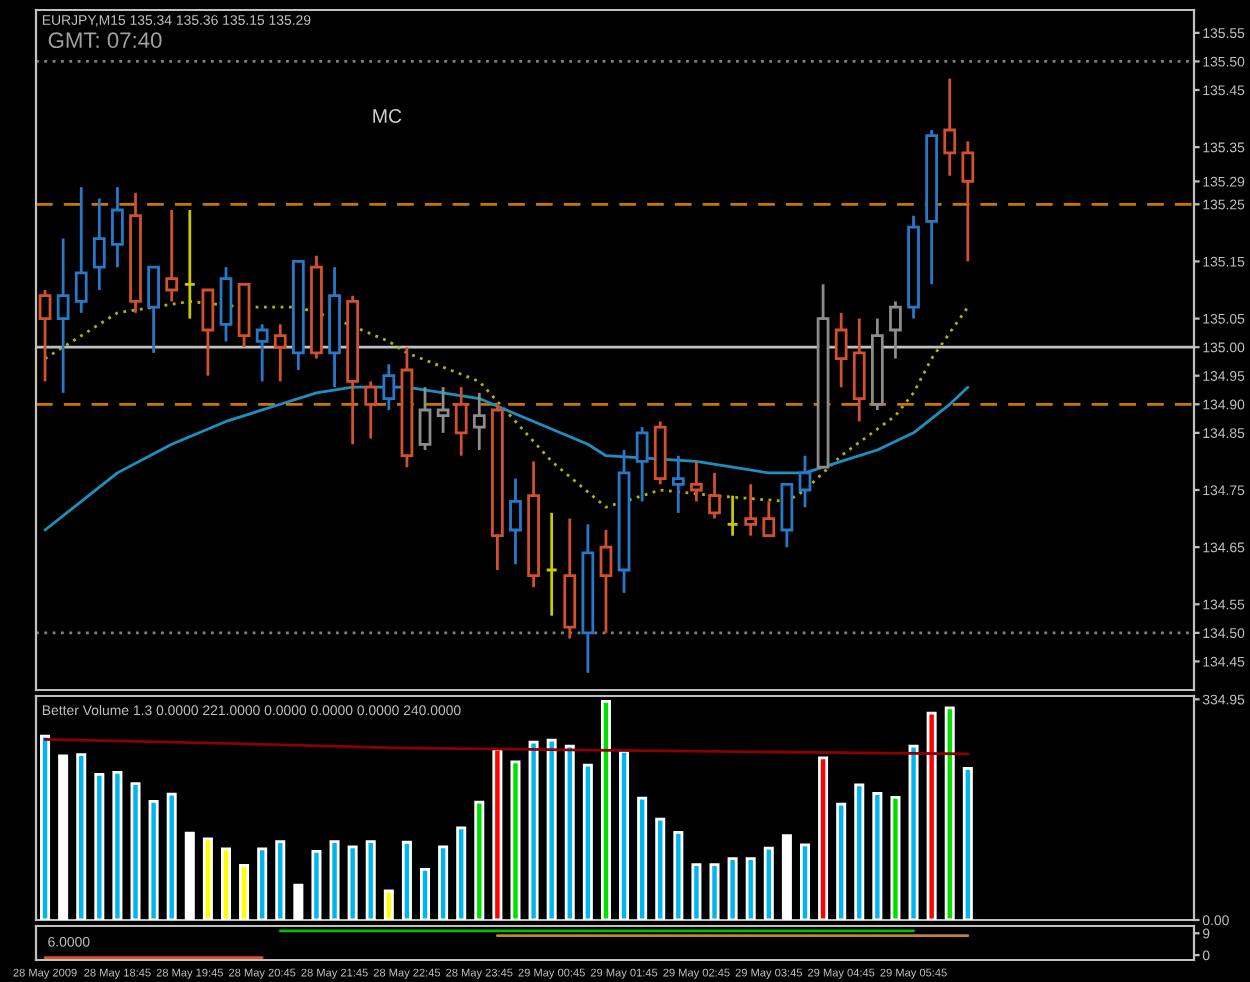 This screenshot has width=1250, height=982. I want to click on annotation: MC, so click(387, 116).